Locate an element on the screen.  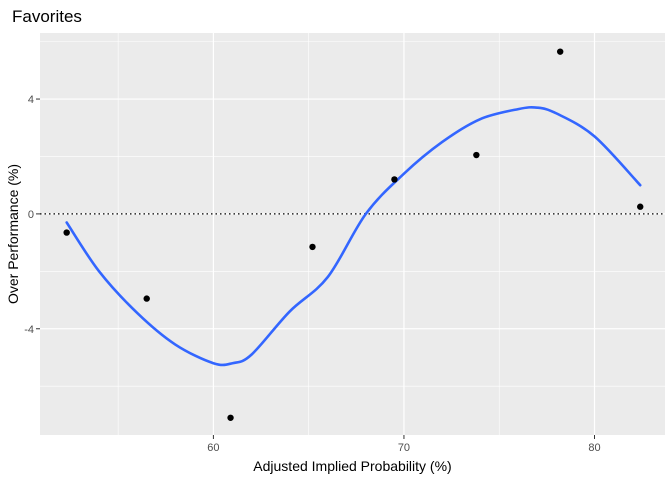
y-tick-label: 0 is located at coordinates (31, 215).